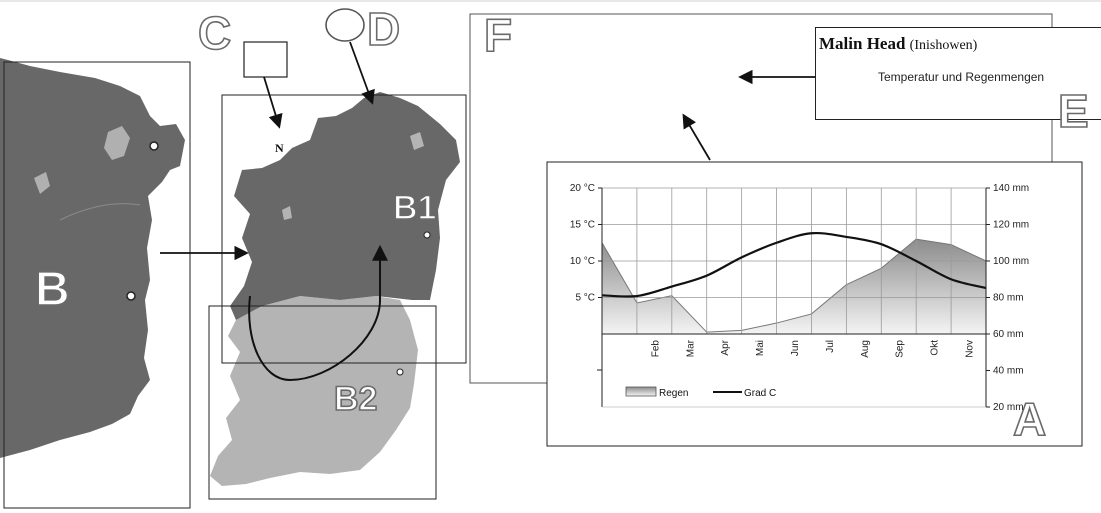 This screenshot has width=1101, height=513. What do you see at coordinates (273, 102) in the screenshot?
I see `arrow-c-to-north` at bounding box center [273, 102].